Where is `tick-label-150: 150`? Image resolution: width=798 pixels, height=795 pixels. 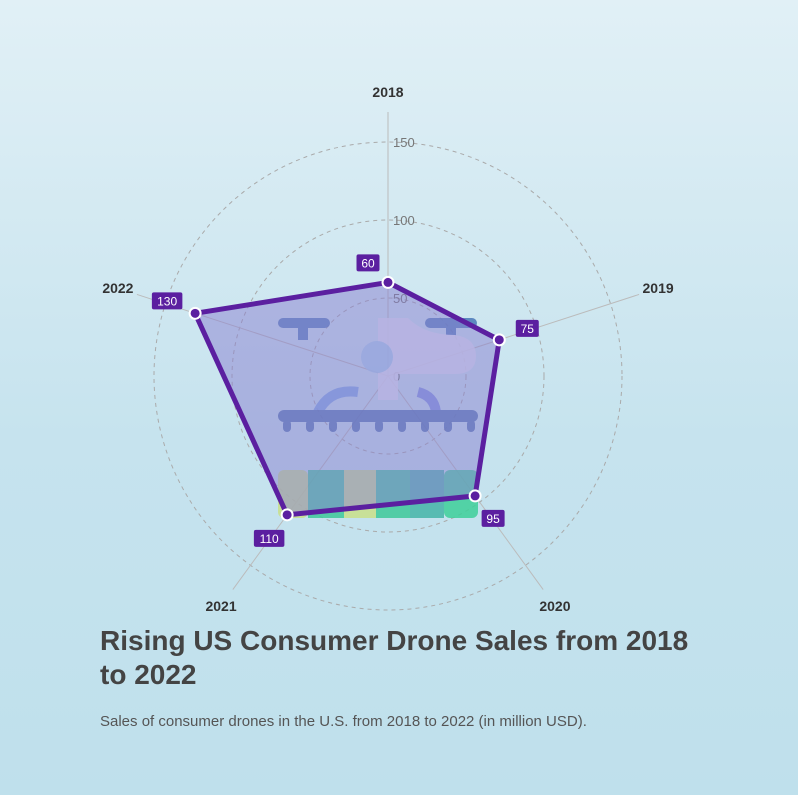
tick-label-150: 150 is located at coordinates (404, 142).